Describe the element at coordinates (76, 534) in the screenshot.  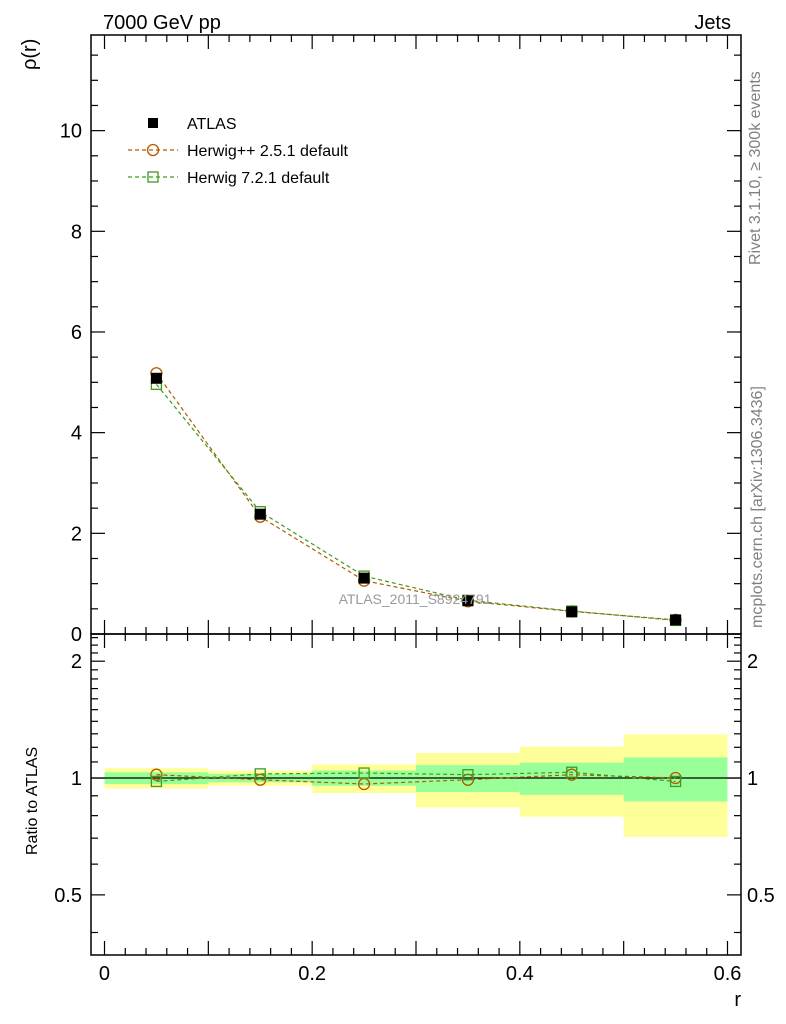
I see `main-y-tick-label: 2` at that location.